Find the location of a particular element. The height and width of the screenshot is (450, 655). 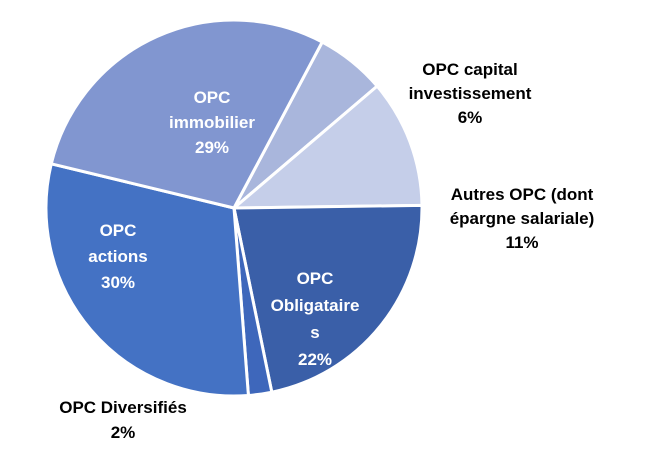

slice-name-label: OPC Diversifiés is located at coordinates (123, 407).